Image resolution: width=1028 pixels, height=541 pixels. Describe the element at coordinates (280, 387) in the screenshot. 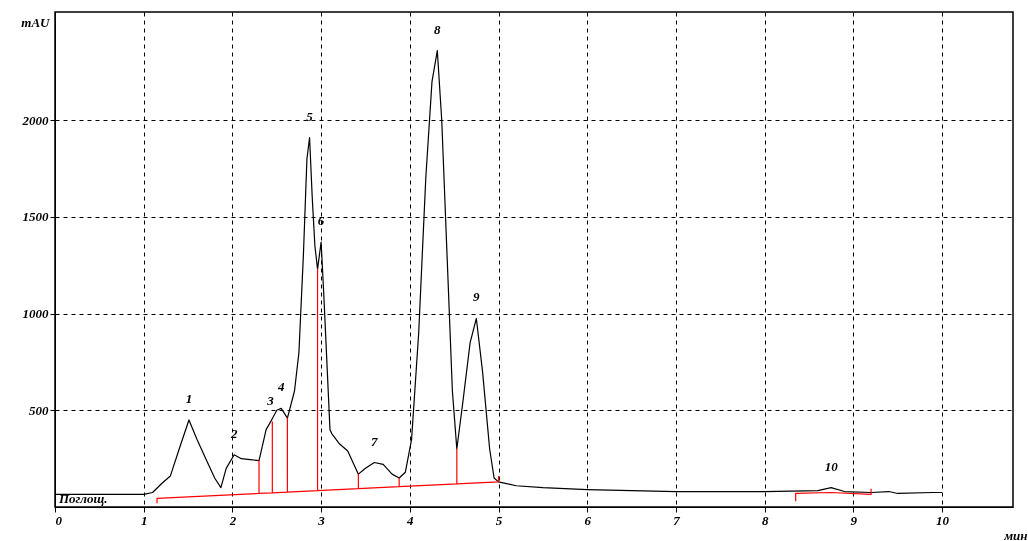

I see `annotation: 4` at that location.